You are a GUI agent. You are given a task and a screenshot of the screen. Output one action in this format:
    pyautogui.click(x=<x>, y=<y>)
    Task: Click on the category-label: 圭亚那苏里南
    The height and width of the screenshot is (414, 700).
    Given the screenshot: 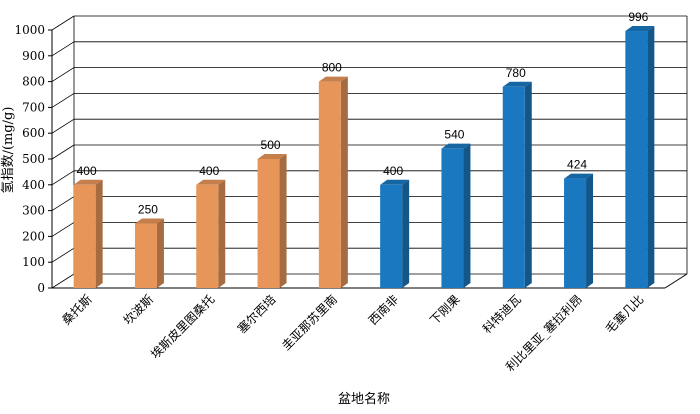 What is the action you would take?
    pyautogui.click(x=309, y=323)
    